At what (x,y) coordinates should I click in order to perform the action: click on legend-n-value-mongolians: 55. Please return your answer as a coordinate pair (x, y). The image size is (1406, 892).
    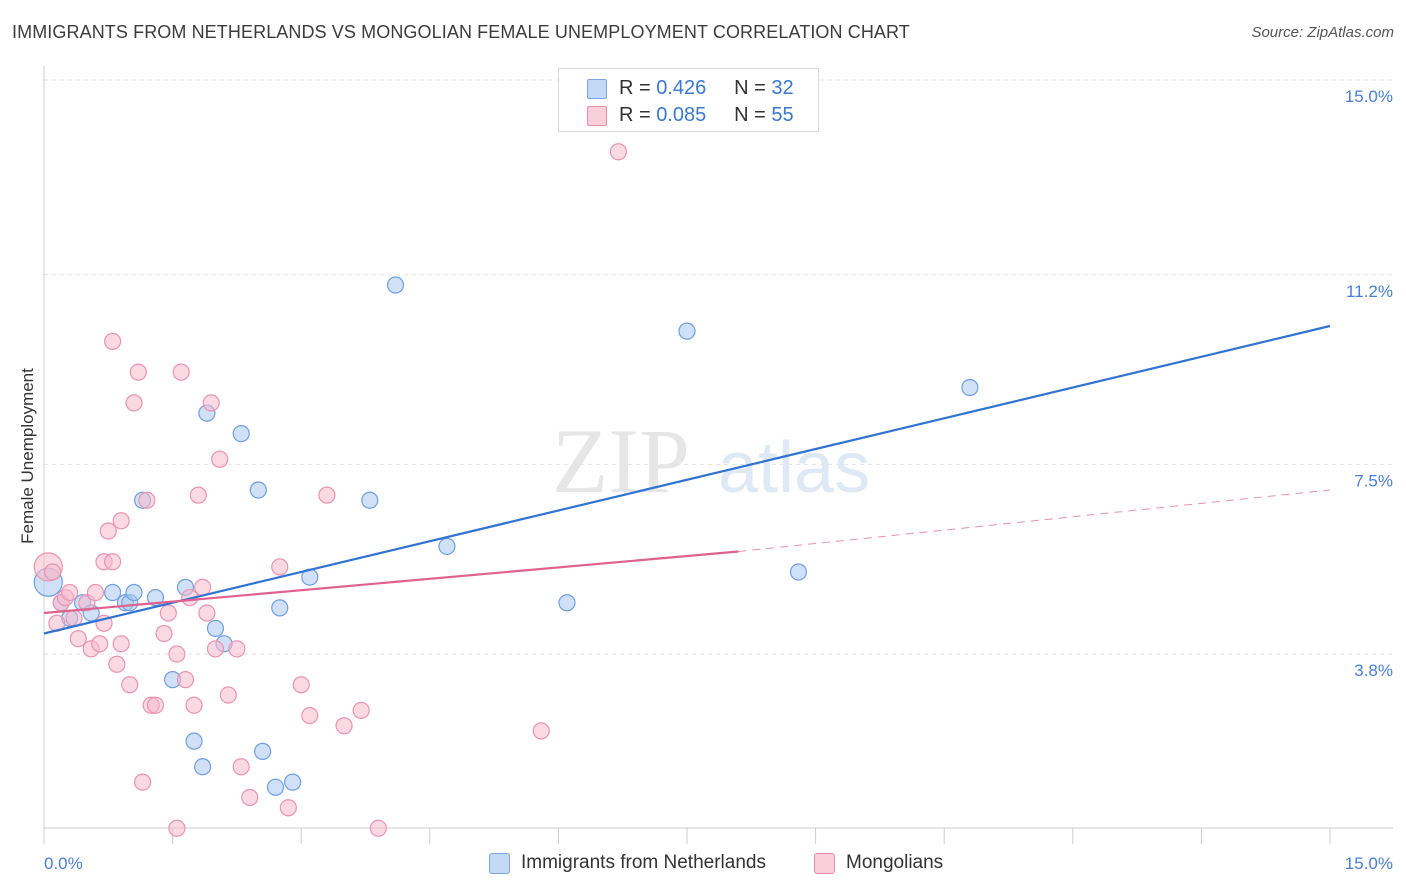
    Looking at the image, I should click on (782, 115).